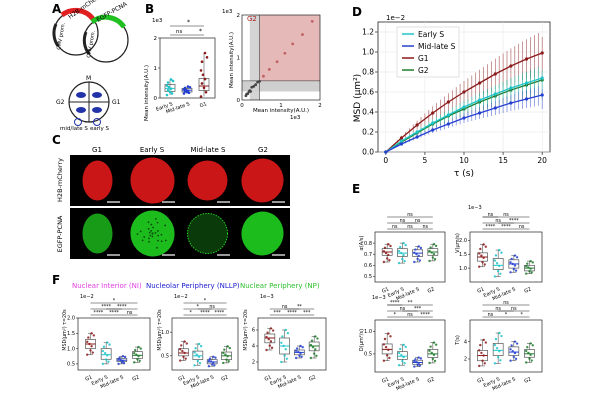 The height and width of the screenshot is (400, 600). Describe the element at coordinates (506, 315) in the screenshot. I see `e4-sig-label: *` at that location.